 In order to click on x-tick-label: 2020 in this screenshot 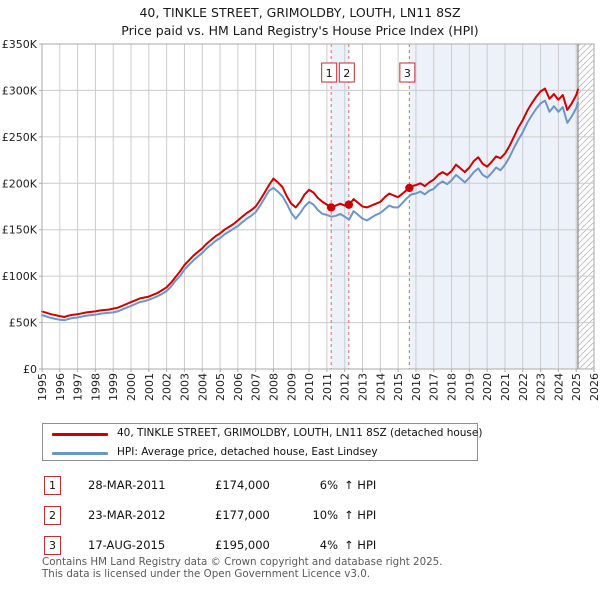, I will do `click(487, 387)`.